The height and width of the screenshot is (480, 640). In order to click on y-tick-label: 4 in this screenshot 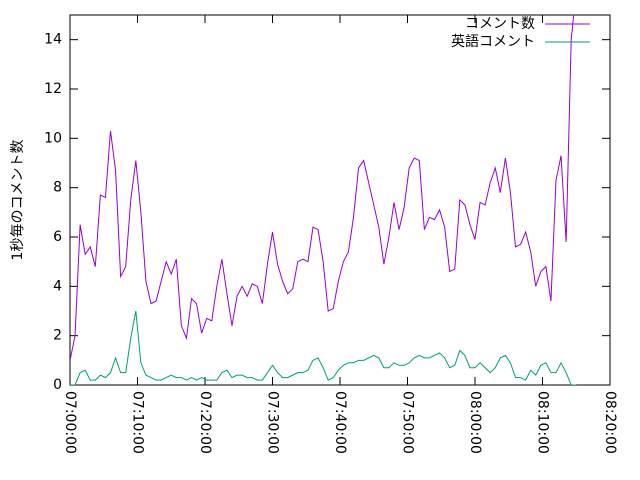, I will do `click(57, 286)`.